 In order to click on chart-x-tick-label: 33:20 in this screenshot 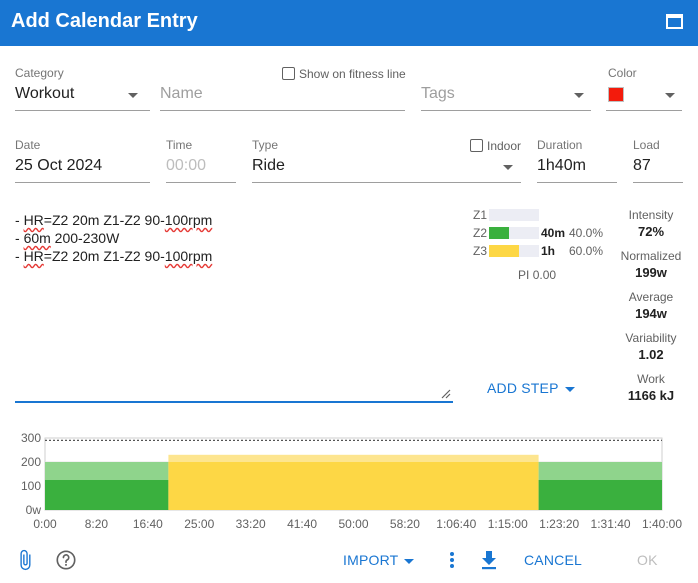, I will do `click(251, 524)`.